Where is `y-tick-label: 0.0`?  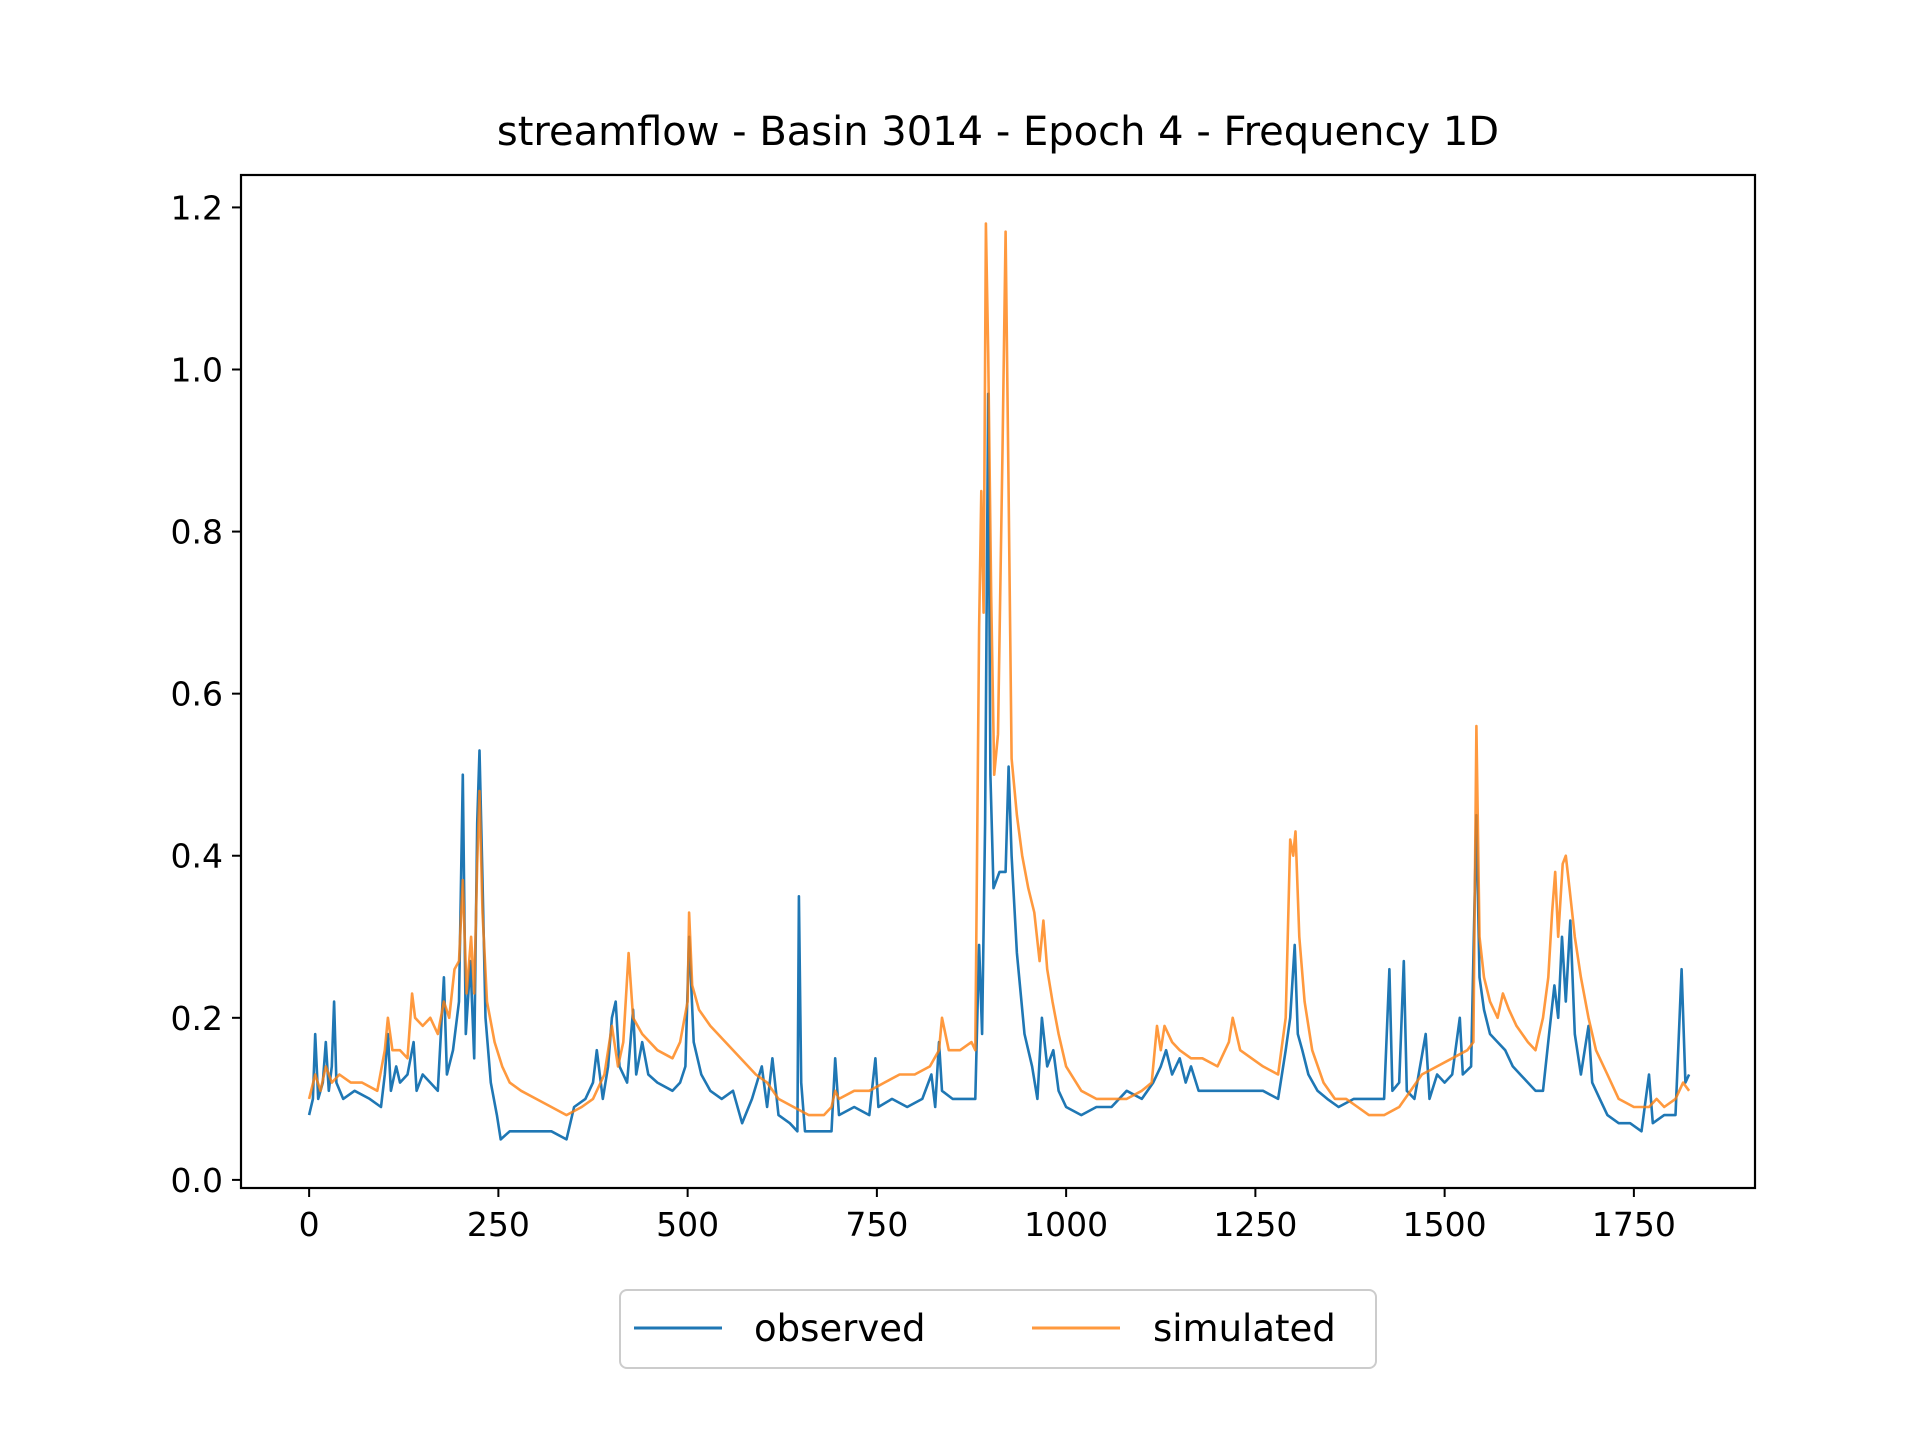
y-tick-label: 0.0 is located at coordinates (197, 1180).